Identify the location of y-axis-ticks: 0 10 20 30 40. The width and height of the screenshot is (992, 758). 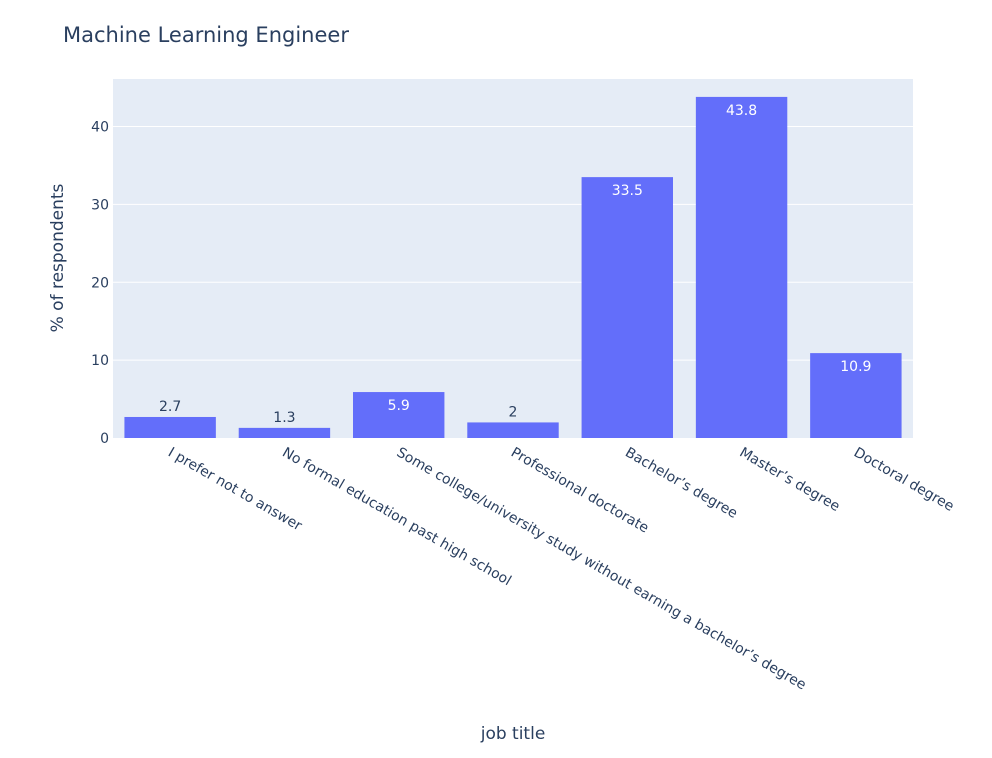
(100, 283).